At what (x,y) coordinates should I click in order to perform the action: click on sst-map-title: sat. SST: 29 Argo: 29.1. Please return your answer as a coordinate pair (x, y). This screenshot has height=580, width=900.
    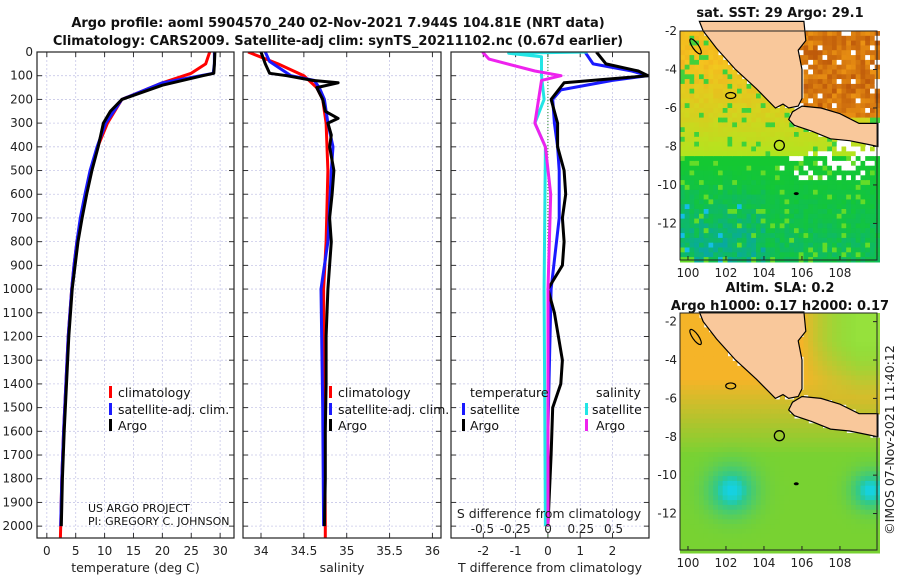
    Looking at the image, I should click on (779, 13).